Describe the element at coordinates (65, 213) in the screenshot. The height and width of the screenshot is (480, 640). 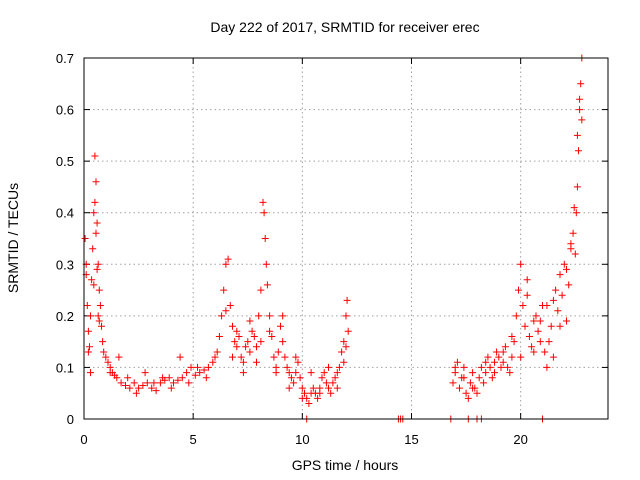
I see `y-tick-label: 0.4` at that location.